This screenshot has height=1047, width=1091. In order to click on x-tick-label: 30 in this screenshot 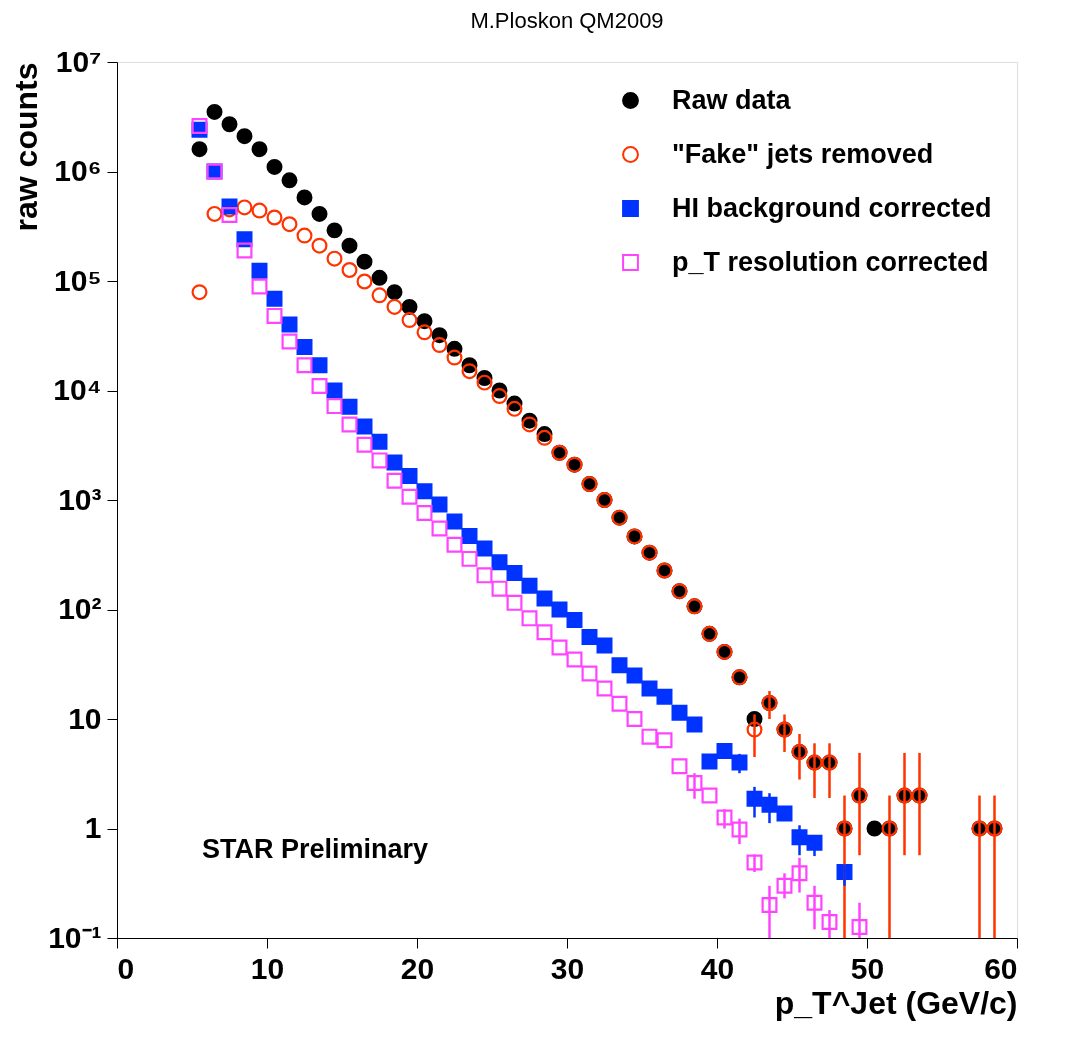, I will do `click(567, 968)`.